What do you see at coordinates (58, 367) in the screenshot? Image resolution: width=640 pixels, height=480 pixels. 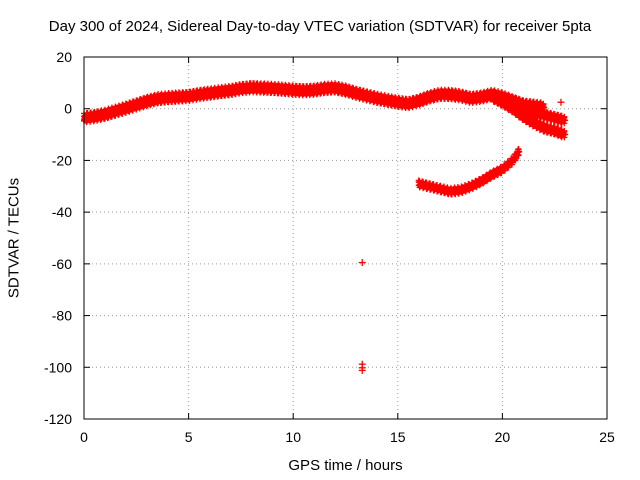 I see `y-tick-label: -100` at bounding box center [58, 367].